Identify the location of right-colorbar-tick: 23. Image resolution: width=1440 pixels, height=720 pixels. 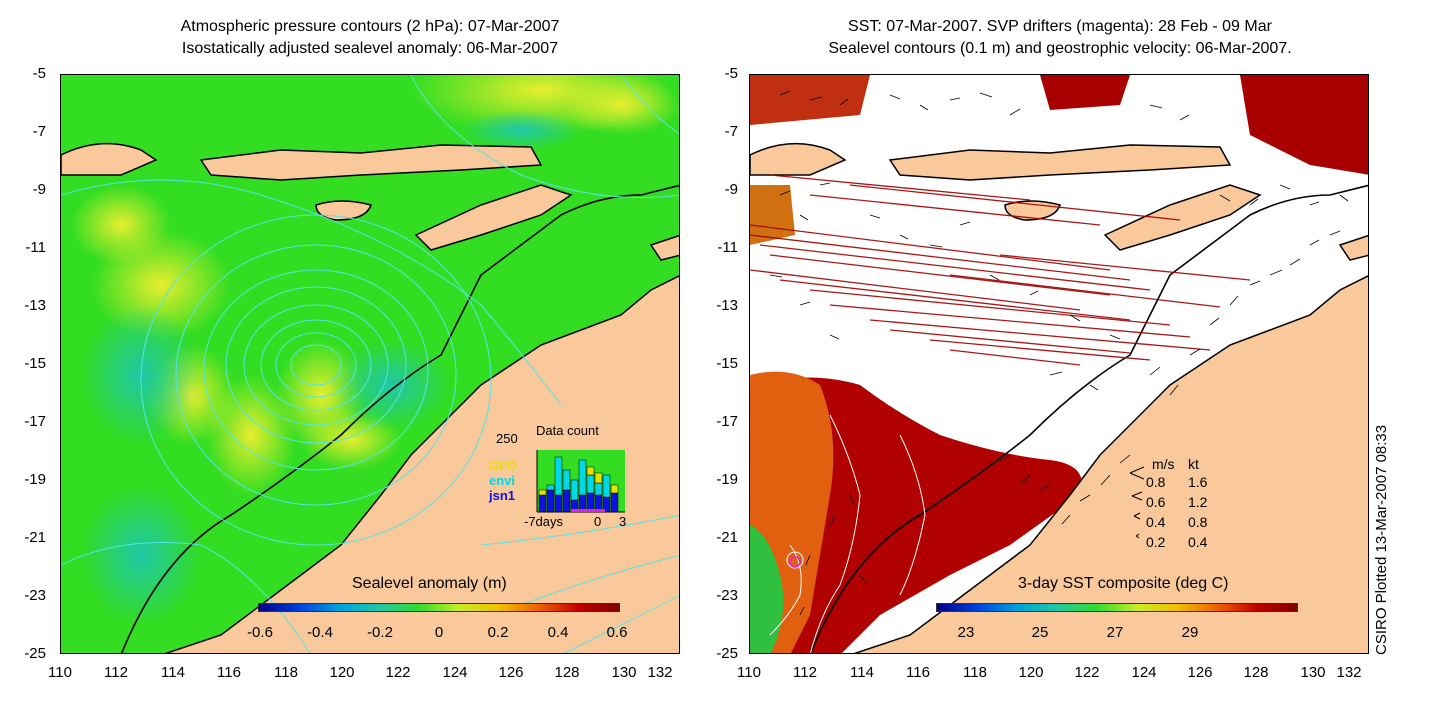
(966, 632).